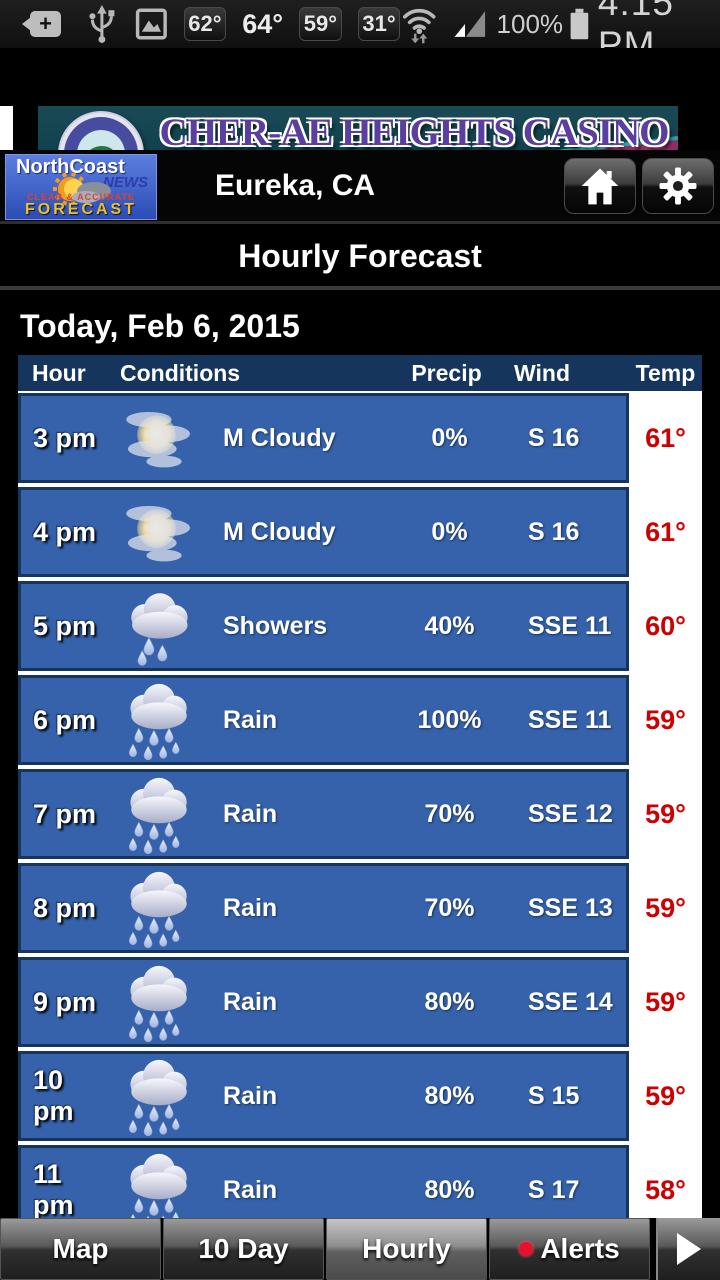 The height and width of the screenshot is (1280, 720). Describe the element at coordinates (360, 438) in the screenshot. I see `table-row: 3 pm M Cloudy 0% S 16 61°` at that location.